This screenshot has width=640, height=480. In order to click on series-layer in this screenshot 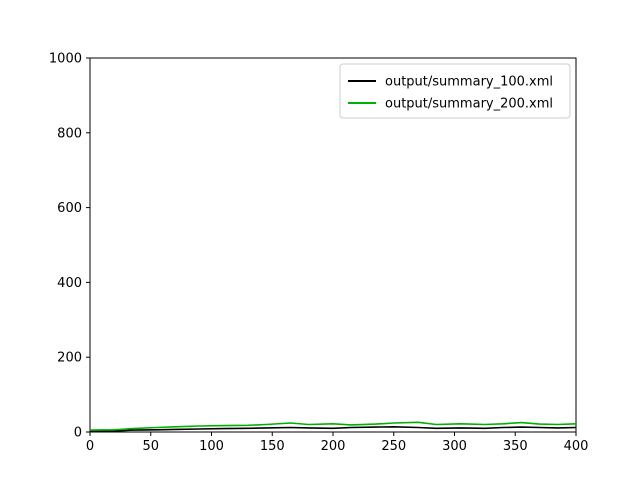, I will do `click(333, 426)`.